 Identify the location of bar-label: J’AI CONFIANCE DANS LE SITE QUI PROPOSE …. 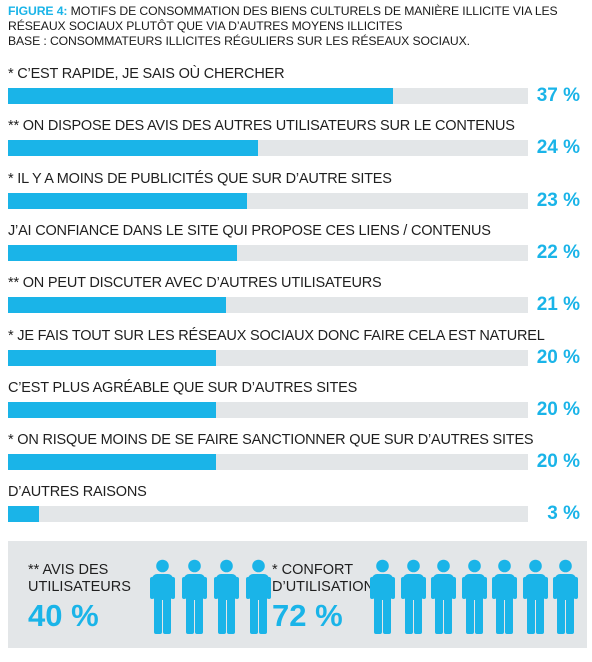
(249, 230).